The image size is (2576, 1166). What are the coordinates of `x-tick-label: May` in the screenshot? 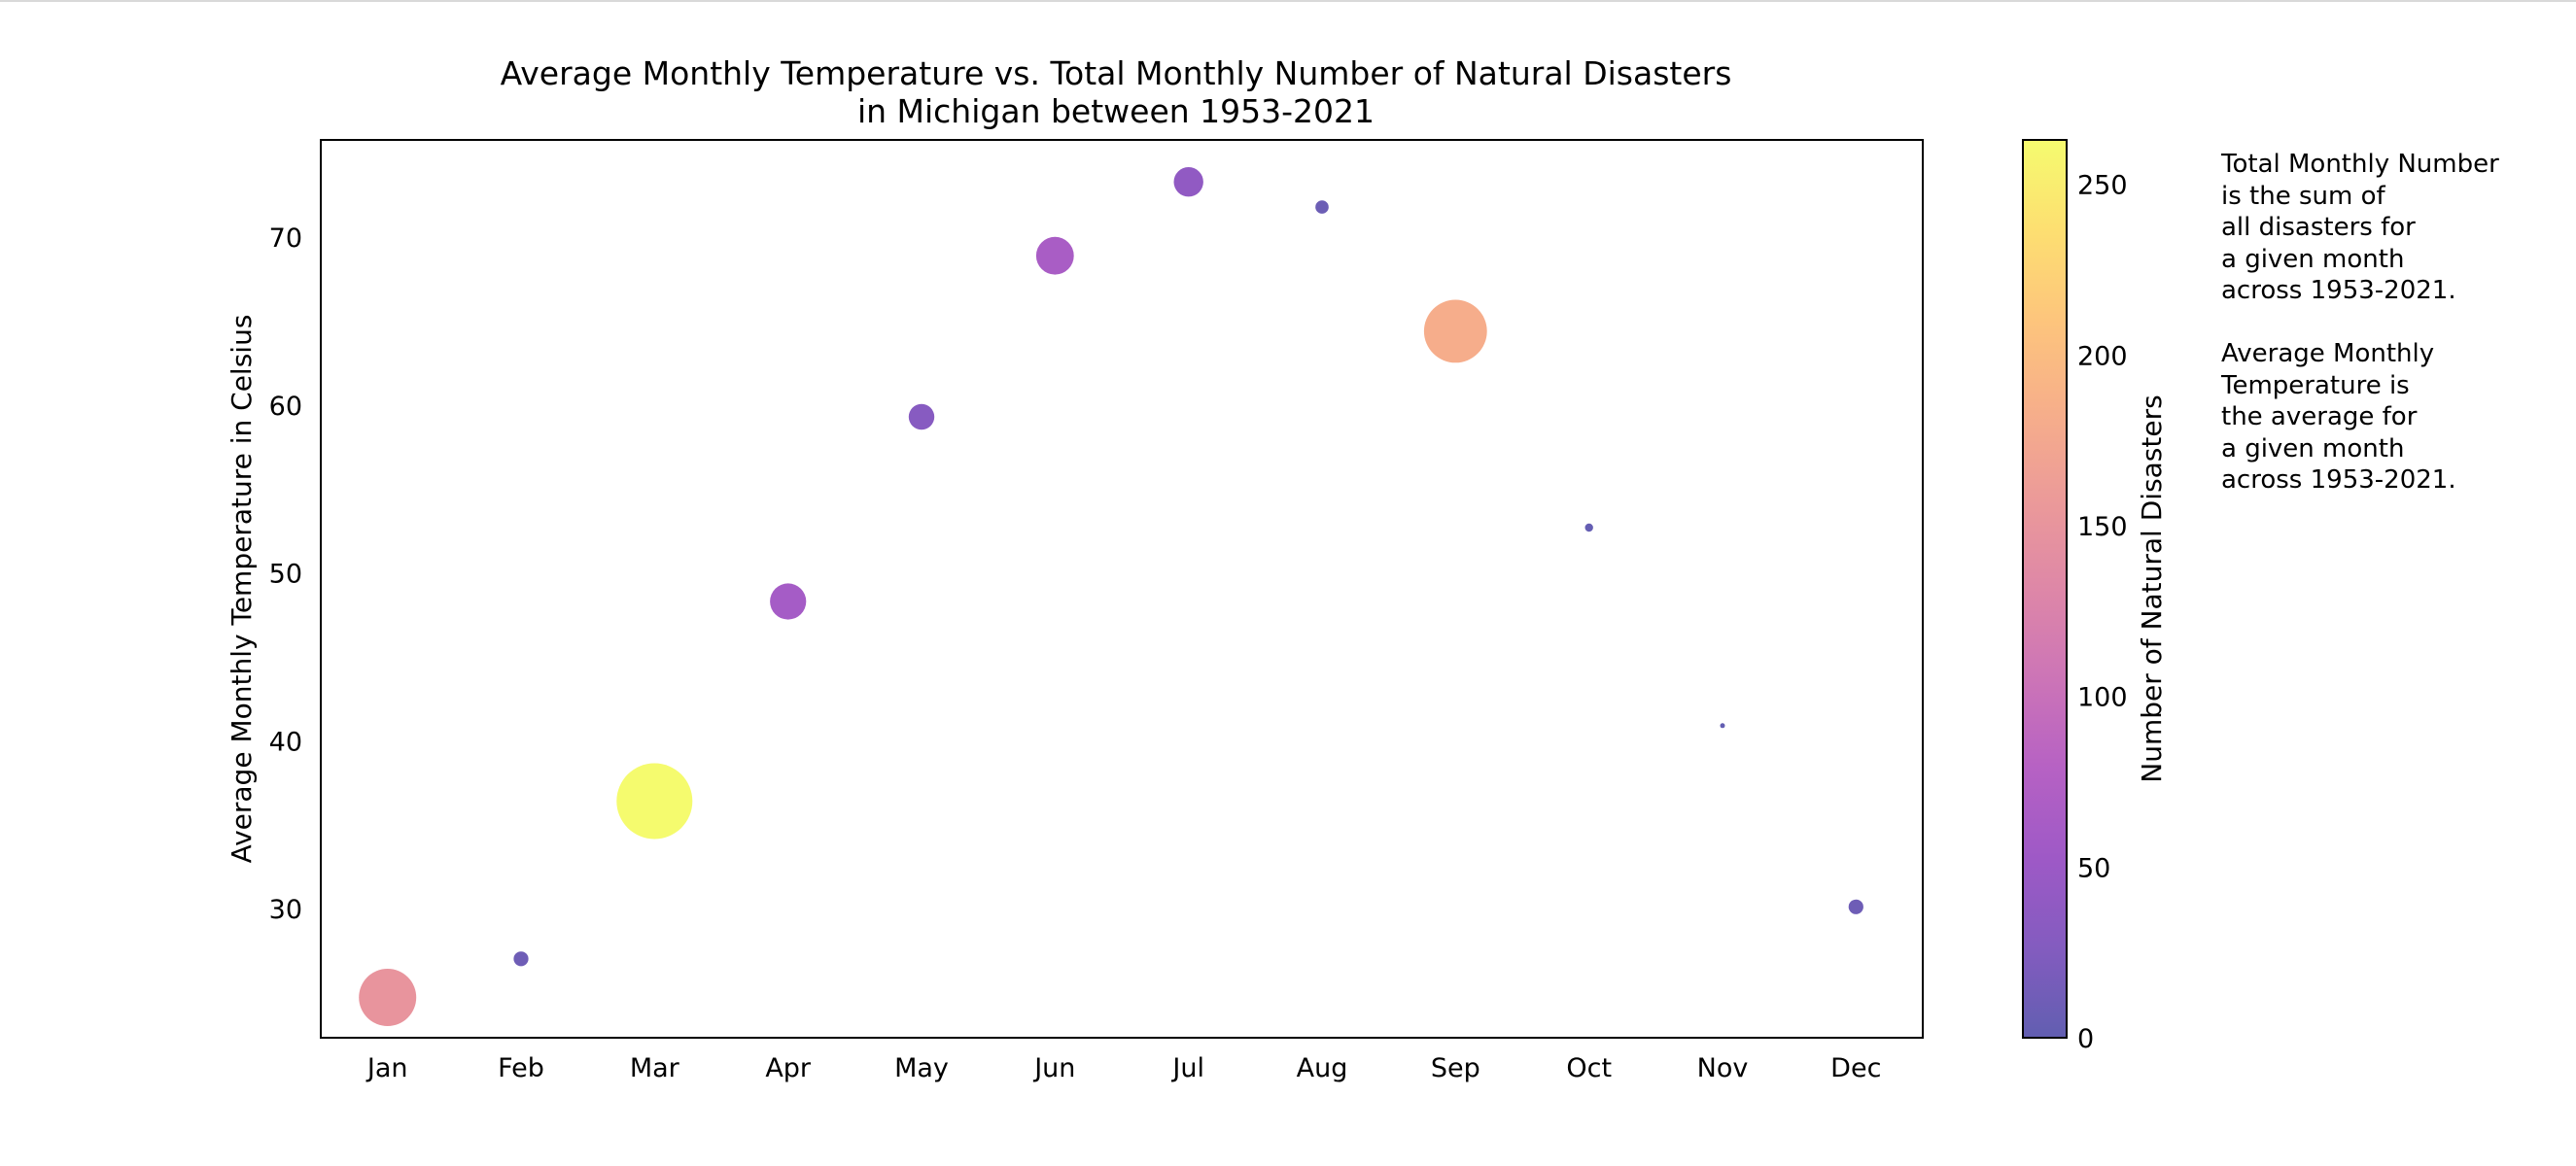 It's located at (921, 1068).